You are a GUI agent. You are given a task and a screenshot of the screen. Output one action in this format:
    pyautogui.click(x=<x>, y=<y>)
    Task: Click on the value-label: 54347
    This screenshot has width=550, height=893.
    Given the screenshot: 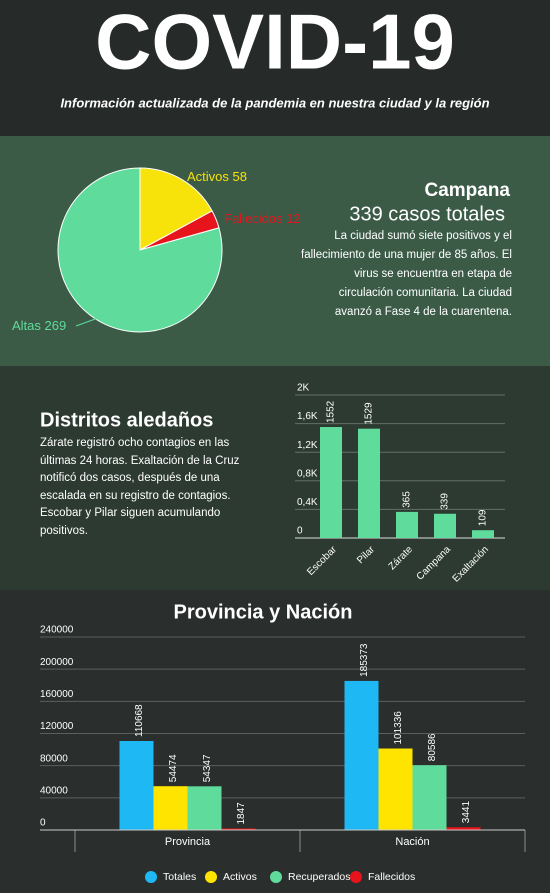 What is the action you would take?
    pyautogui.click(x=207, y=768)
    